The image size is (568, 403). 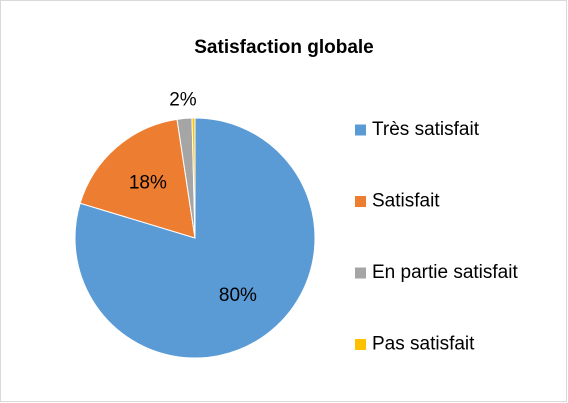 I want to click on legend-label: En partie satisfait, so click(x=445, y=272).